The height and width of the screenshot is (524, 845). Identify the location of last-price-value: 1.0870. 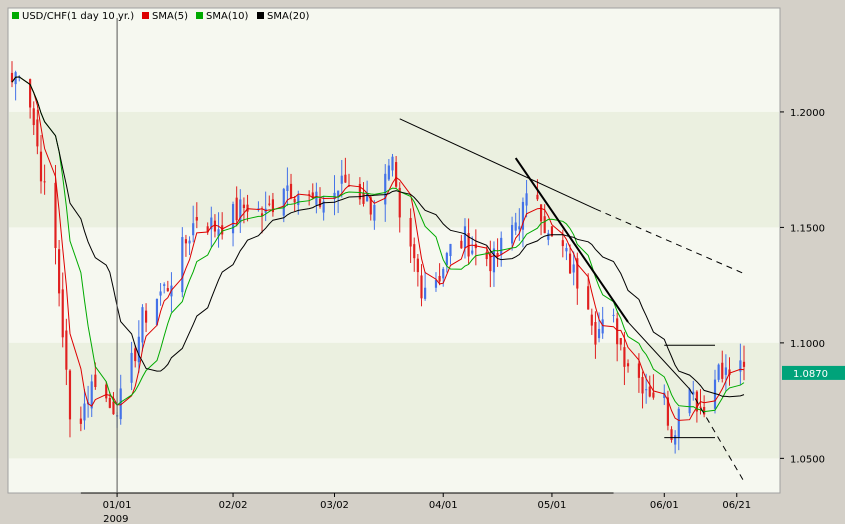
(810, 374).